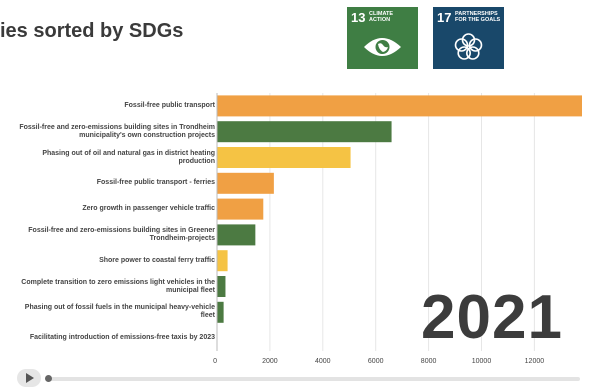 This screenshot has width=597, height=390. I want to click on timeline-thumb, so click(48, 378).